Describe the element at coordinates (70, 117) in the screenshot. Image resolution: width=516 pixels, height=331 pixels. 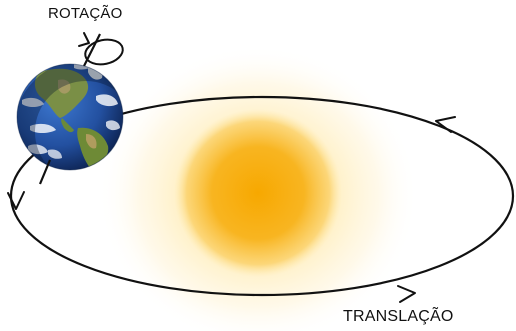
I see `earth-globe-icon` at that location.